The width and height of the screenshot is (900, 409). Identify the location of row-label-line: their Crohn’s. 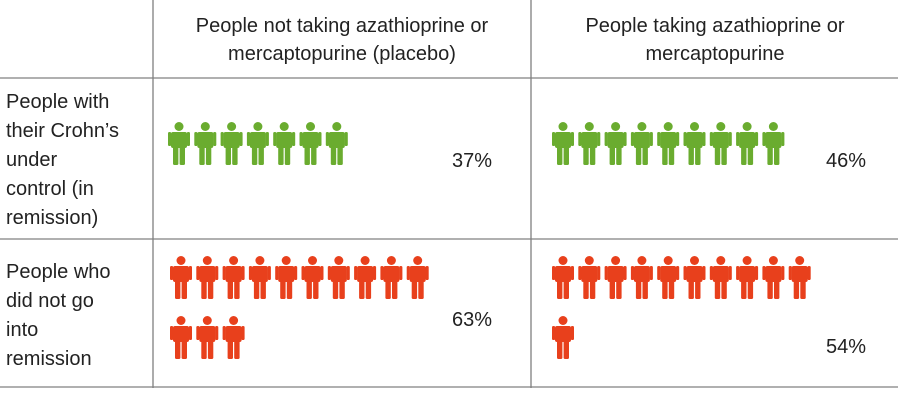
(63, 131).